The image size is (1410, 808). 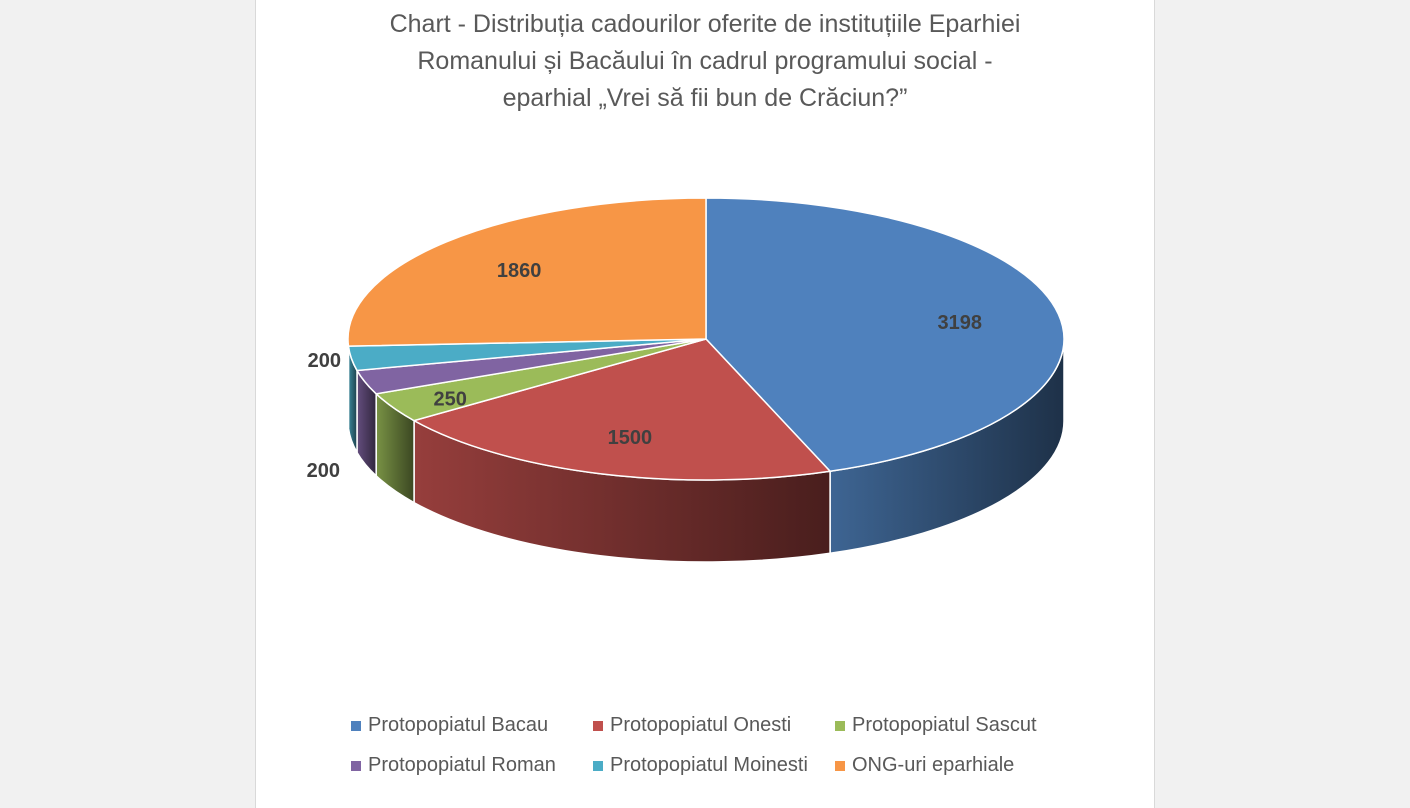 I want to click on legend-item-protopopiatul-roman: Protopopiatul Roman, so click(x=453, y=765).